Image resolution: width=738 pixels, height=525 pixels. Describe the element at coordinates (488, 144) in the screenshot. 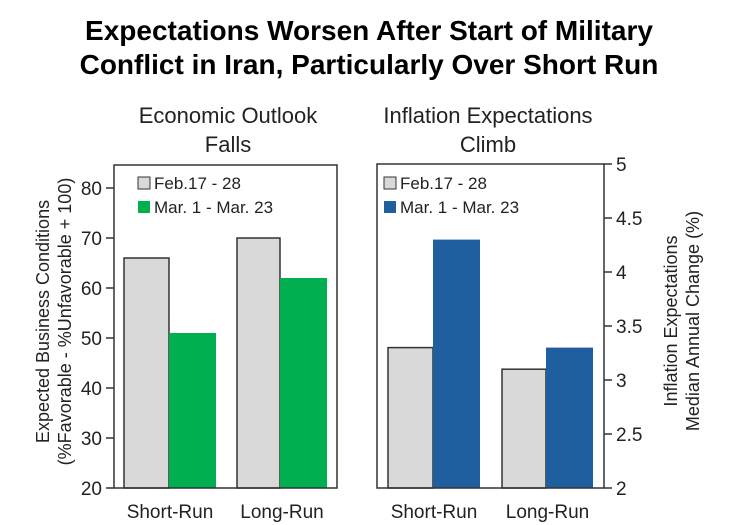

I see `panel-2-title-line-2: Climb` at that location.